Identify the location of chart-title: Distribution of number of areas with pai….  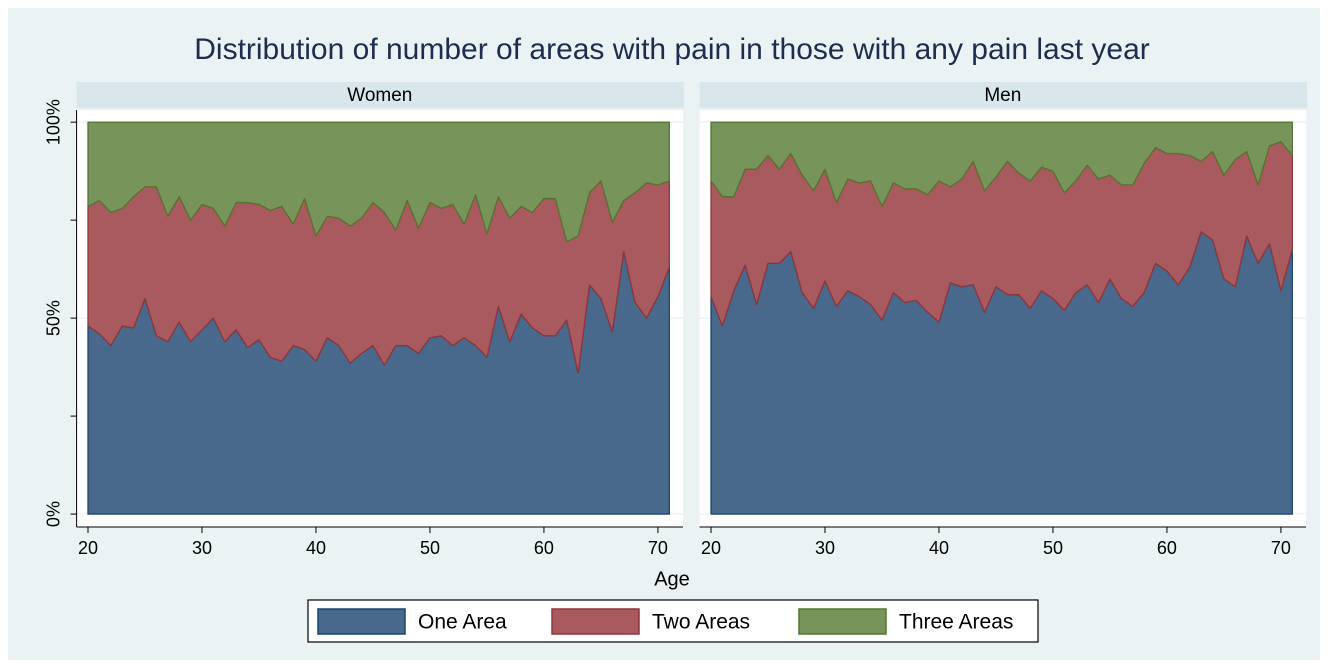
(672, 49).